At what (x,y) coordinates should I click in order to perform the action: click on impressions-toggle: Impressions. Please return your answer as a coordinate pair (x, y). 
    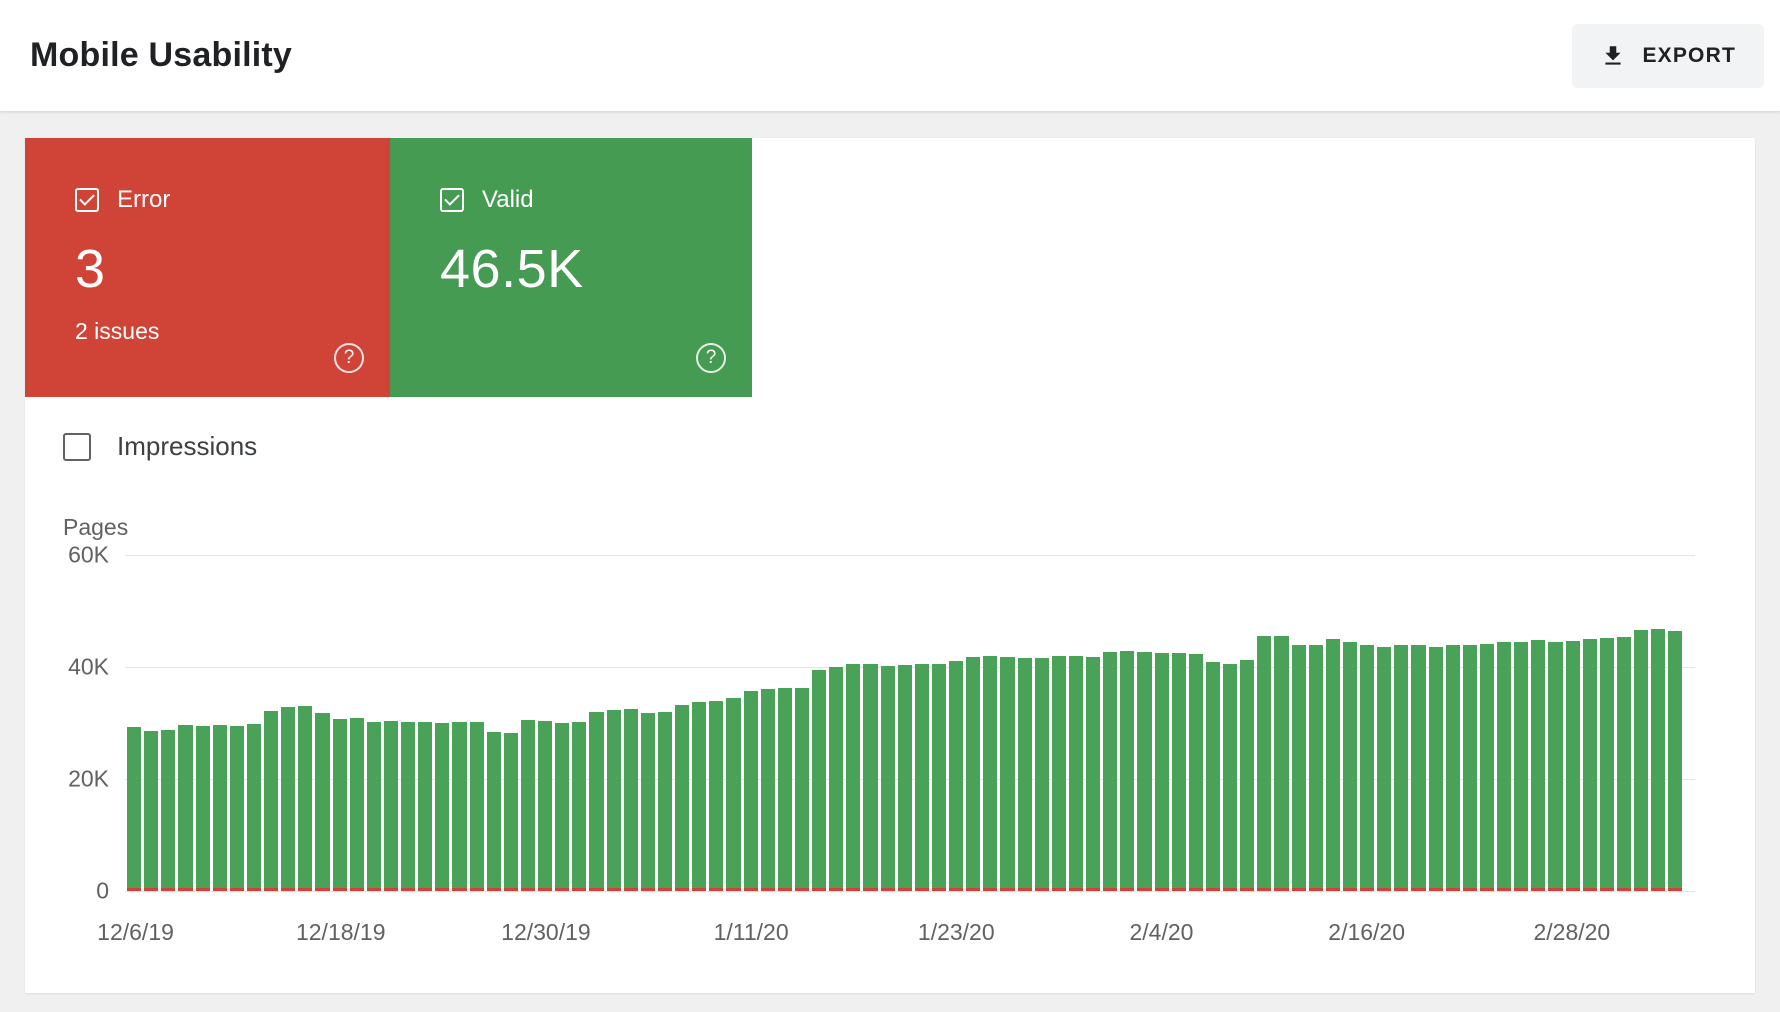
    Looking at the image, I should click on (160, 446).